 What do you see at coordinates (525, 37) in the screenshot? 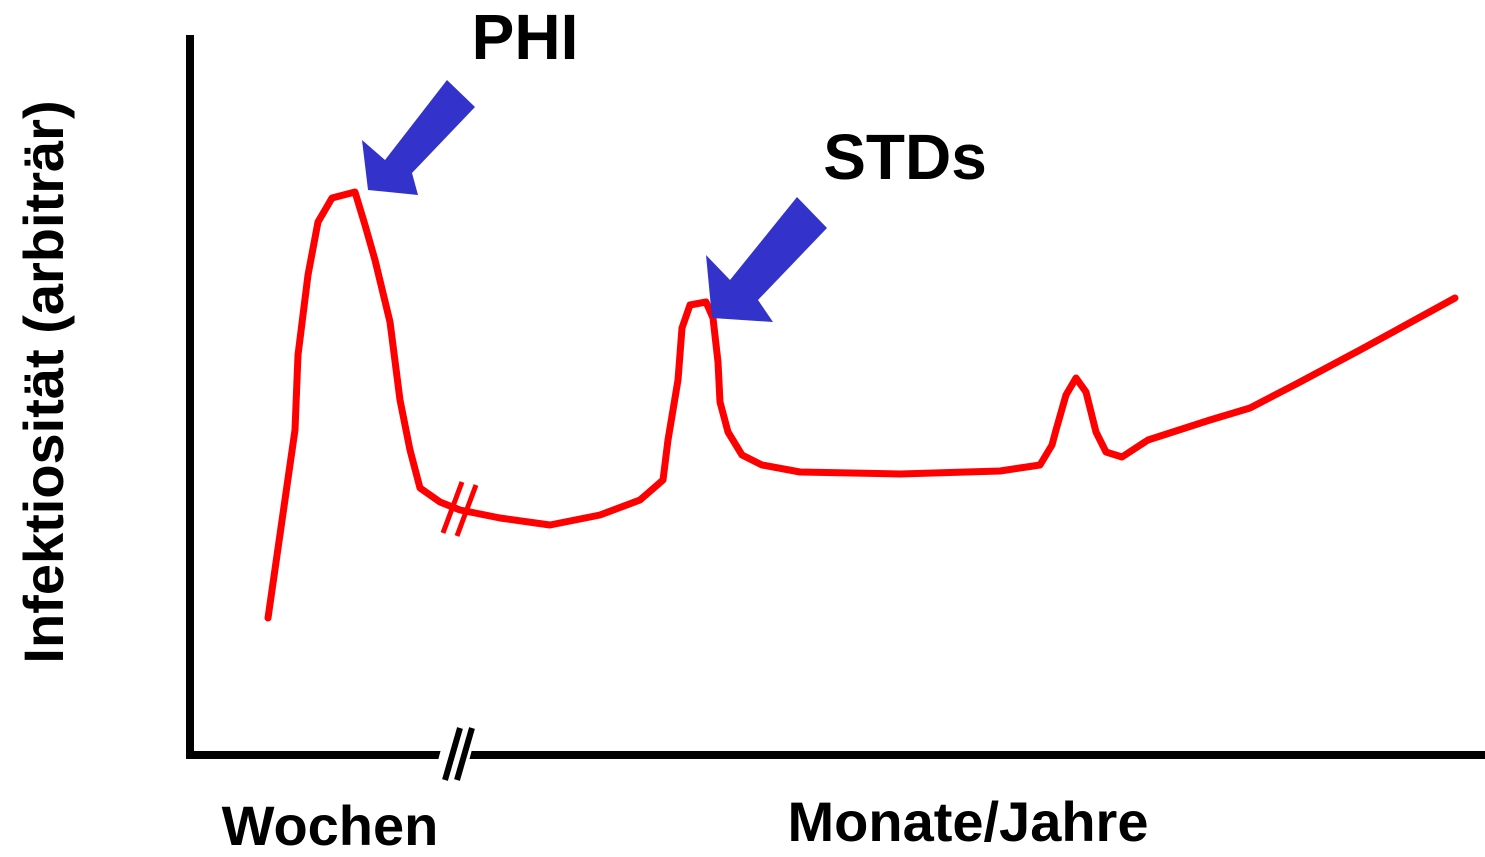
I see `annotation: PHI` at bounding box center [525, 37].